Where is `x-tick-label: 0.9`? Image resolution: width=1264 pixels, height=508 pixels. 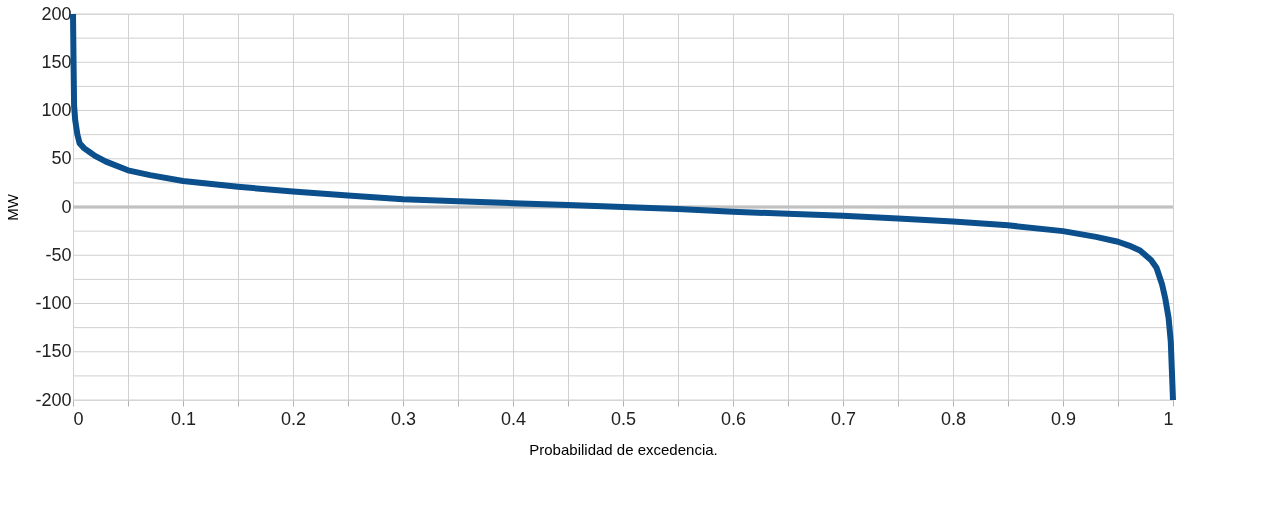
x-tick-label: 0.9 is located at coordinates (1063, 418).